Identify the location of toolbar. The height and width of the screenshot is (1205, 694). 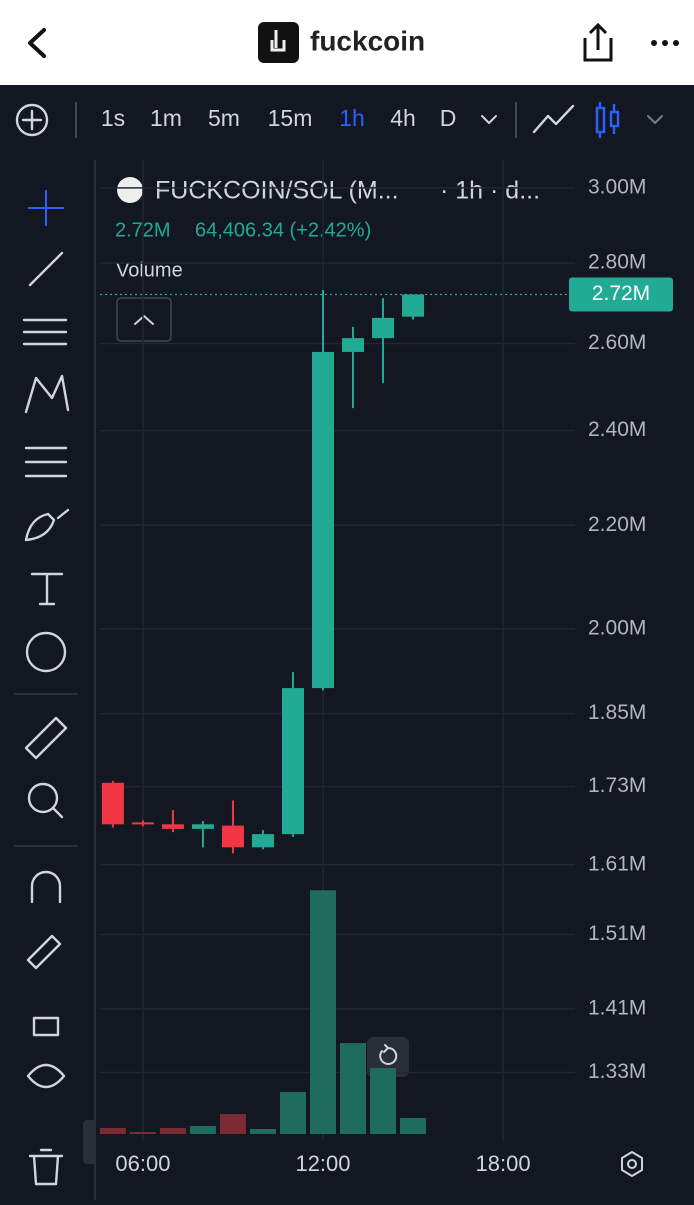
(347, 120).